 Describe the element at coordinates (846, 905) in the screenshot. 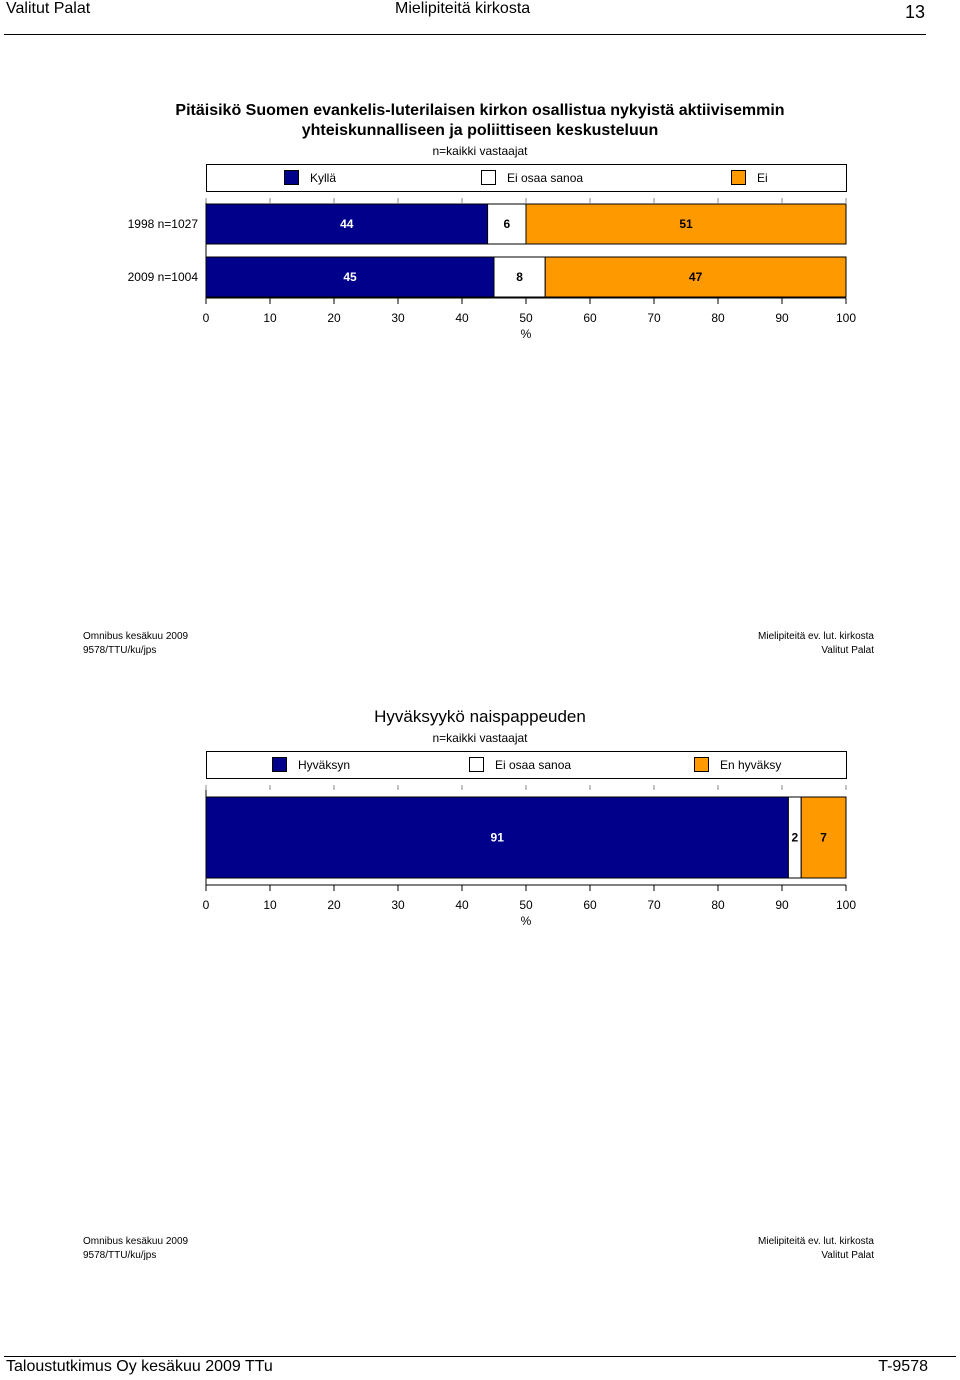

I see `chart2-x-tick-label-100: 100` at that location.